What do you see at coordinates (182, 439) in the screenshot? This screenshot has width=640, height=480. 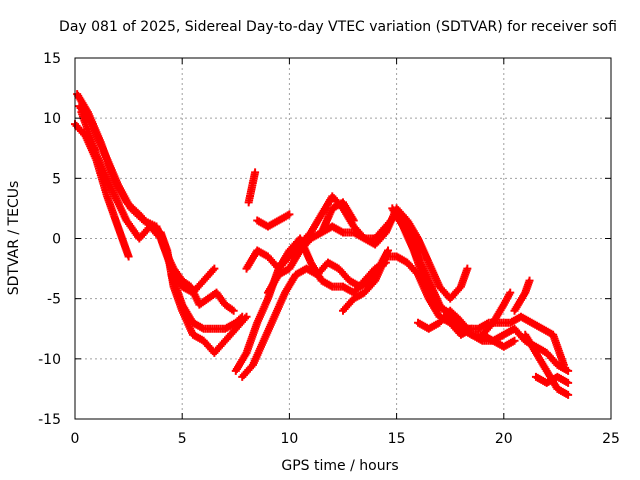 I see `x-tick-label: 5` at bounding box center [182, 439].